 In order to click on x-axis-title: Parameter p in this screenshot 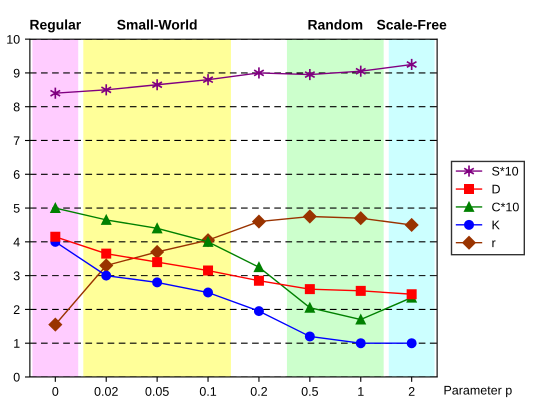, I will do `click(478, 392)`.